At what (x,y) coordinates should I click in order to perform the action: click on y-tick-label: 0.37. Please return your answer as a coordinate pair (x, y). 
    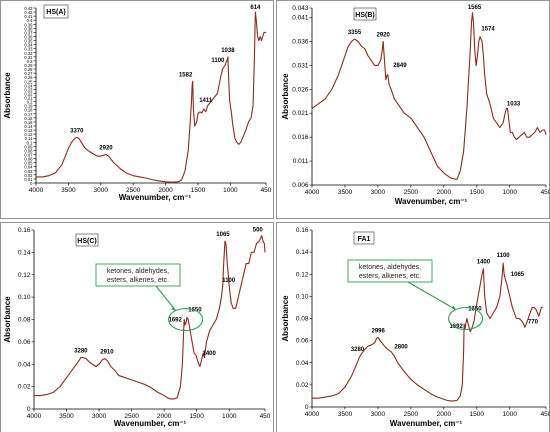
    Looking at the image, I should click on (28, 32).